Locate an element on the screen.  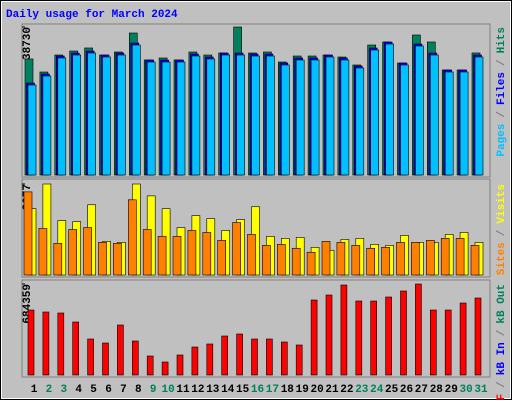
legend: Pages / Files / Hits is located at coordinates (502, 92).